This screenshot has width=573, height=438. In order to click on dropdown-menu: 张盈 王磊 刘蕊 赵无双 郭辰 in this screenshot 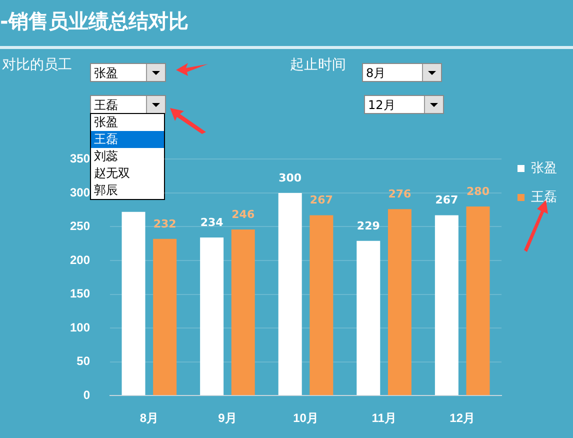, I will do `click(127, 156)`.